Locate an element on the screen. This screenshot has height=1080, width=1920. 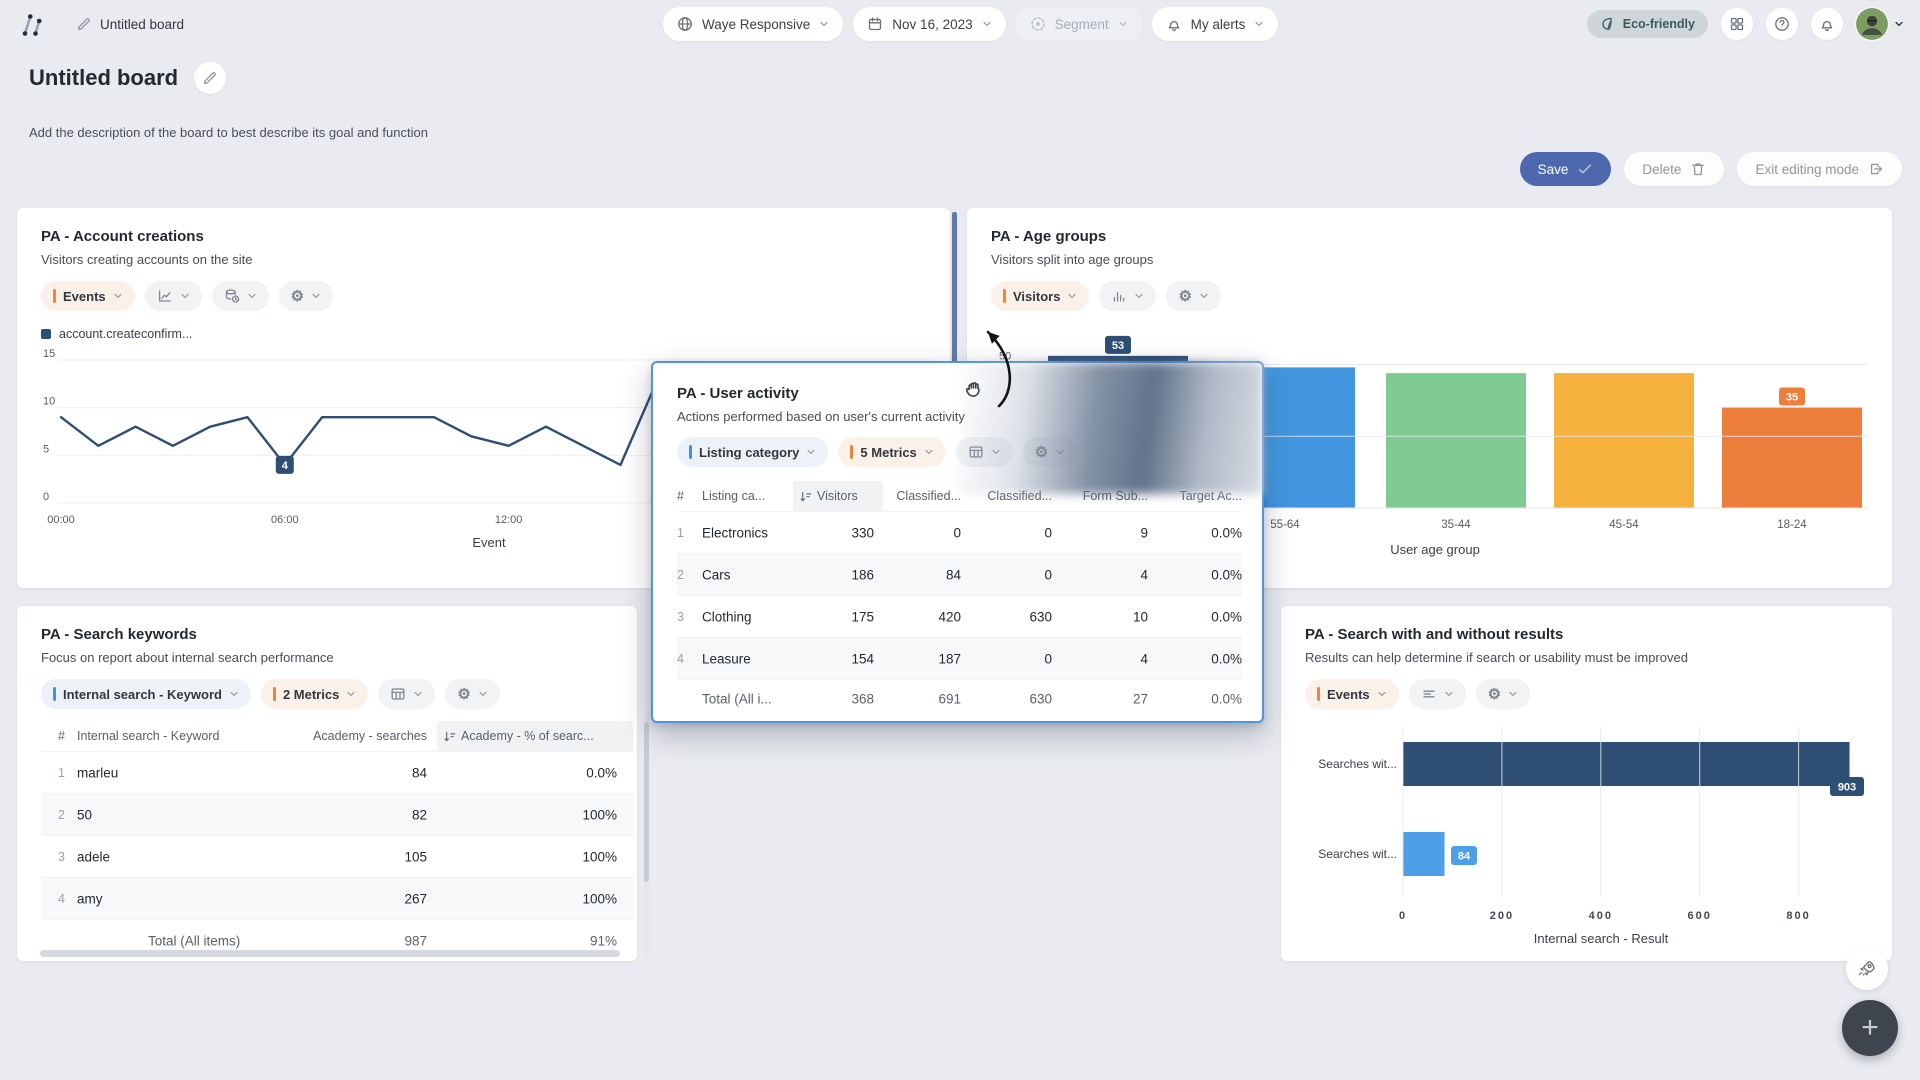
svg-text: Internal search - Result is located at coordinates (1601, 938).